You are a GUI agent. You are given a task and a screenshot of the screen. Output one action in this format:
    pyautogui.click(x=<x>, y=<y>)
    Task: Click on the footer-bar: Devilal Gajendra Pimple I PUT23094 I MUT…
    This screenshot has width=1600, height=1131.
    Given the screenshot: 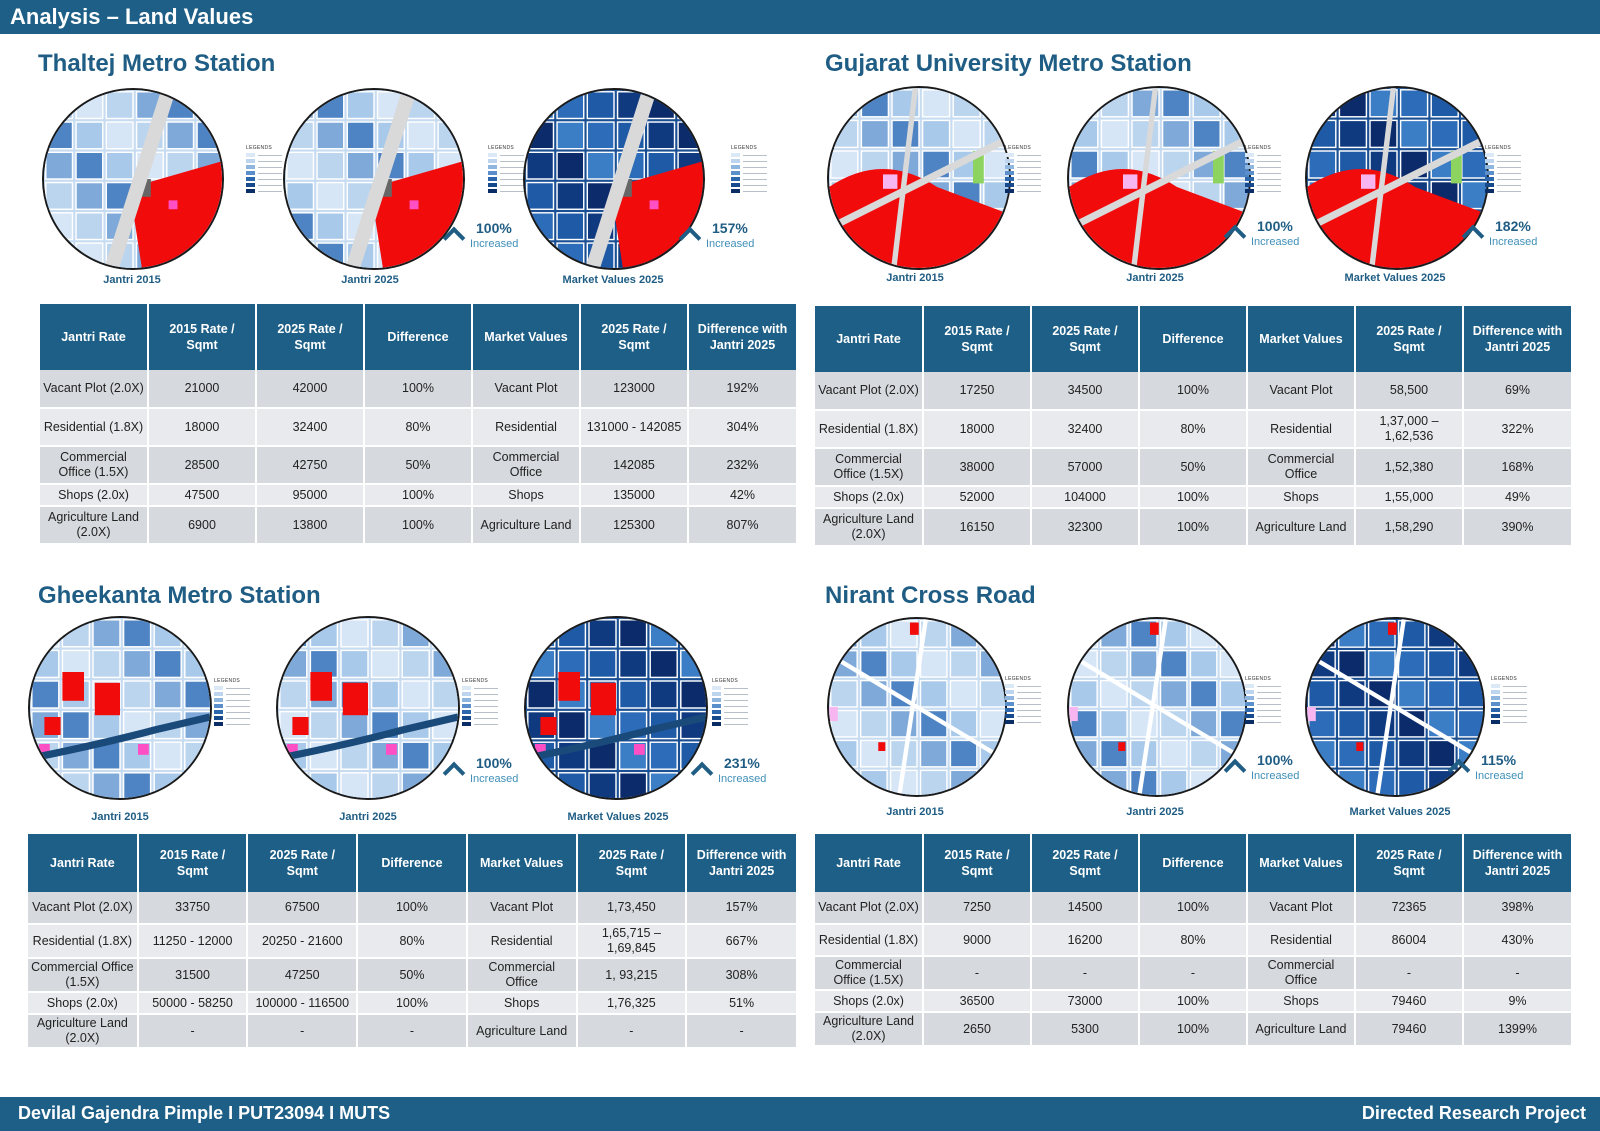 What is the action you would take?
    pyautogui.click(x=800, y=1114)
    